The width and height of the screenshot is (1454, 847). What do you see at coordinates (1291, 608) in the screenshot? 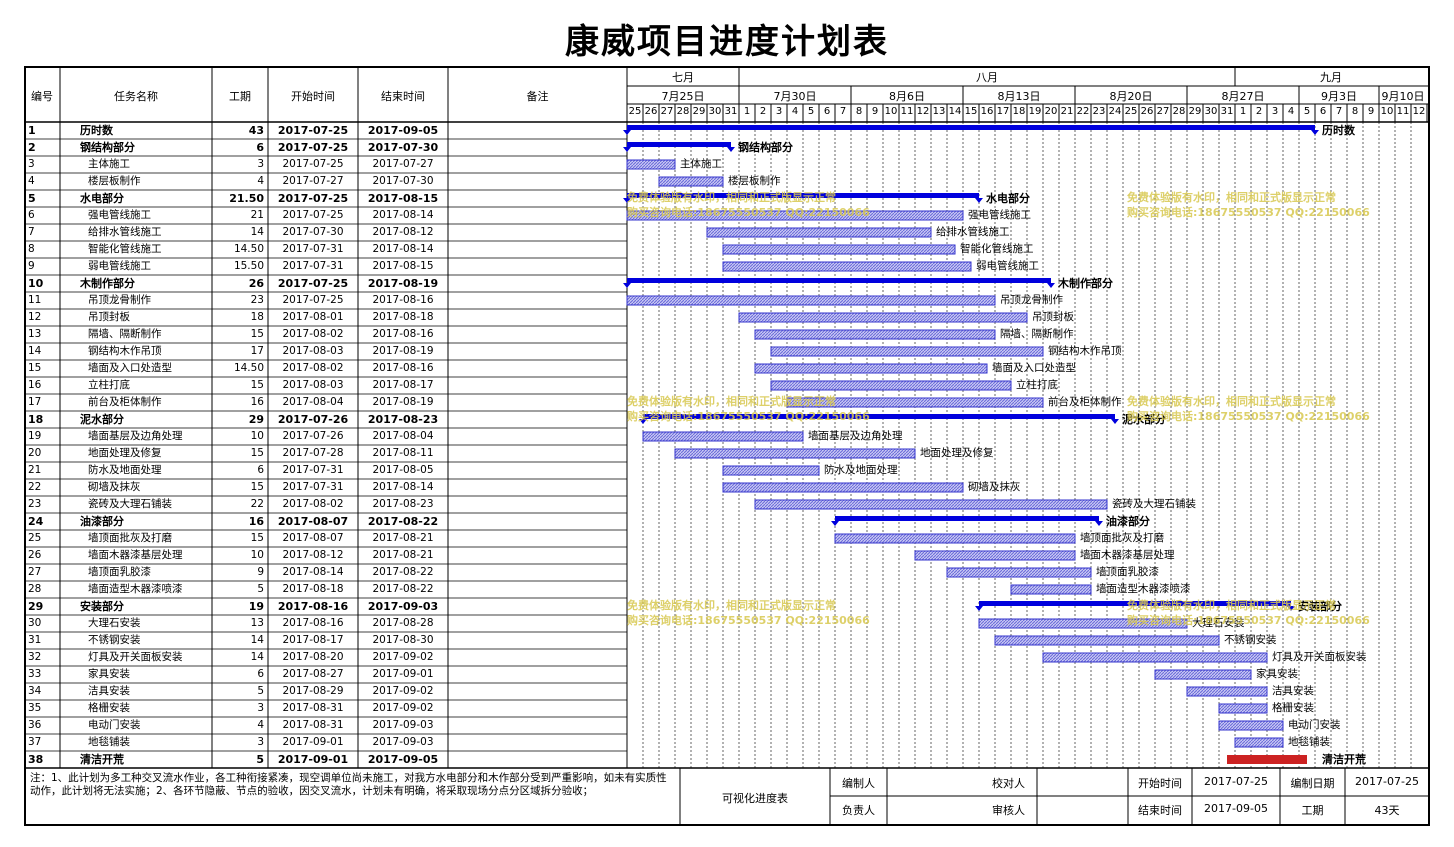
I see `summary-end-marker` at bounding box center [1291, 608].